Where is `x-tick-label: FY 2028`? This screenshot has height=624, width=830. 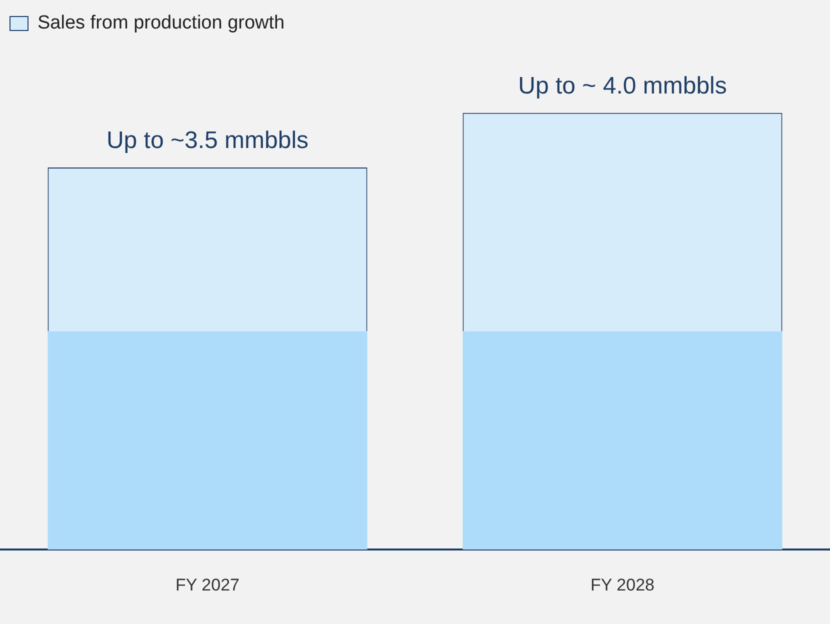
x-tick-label: FY 2028 is located at coordinates (622, 584).